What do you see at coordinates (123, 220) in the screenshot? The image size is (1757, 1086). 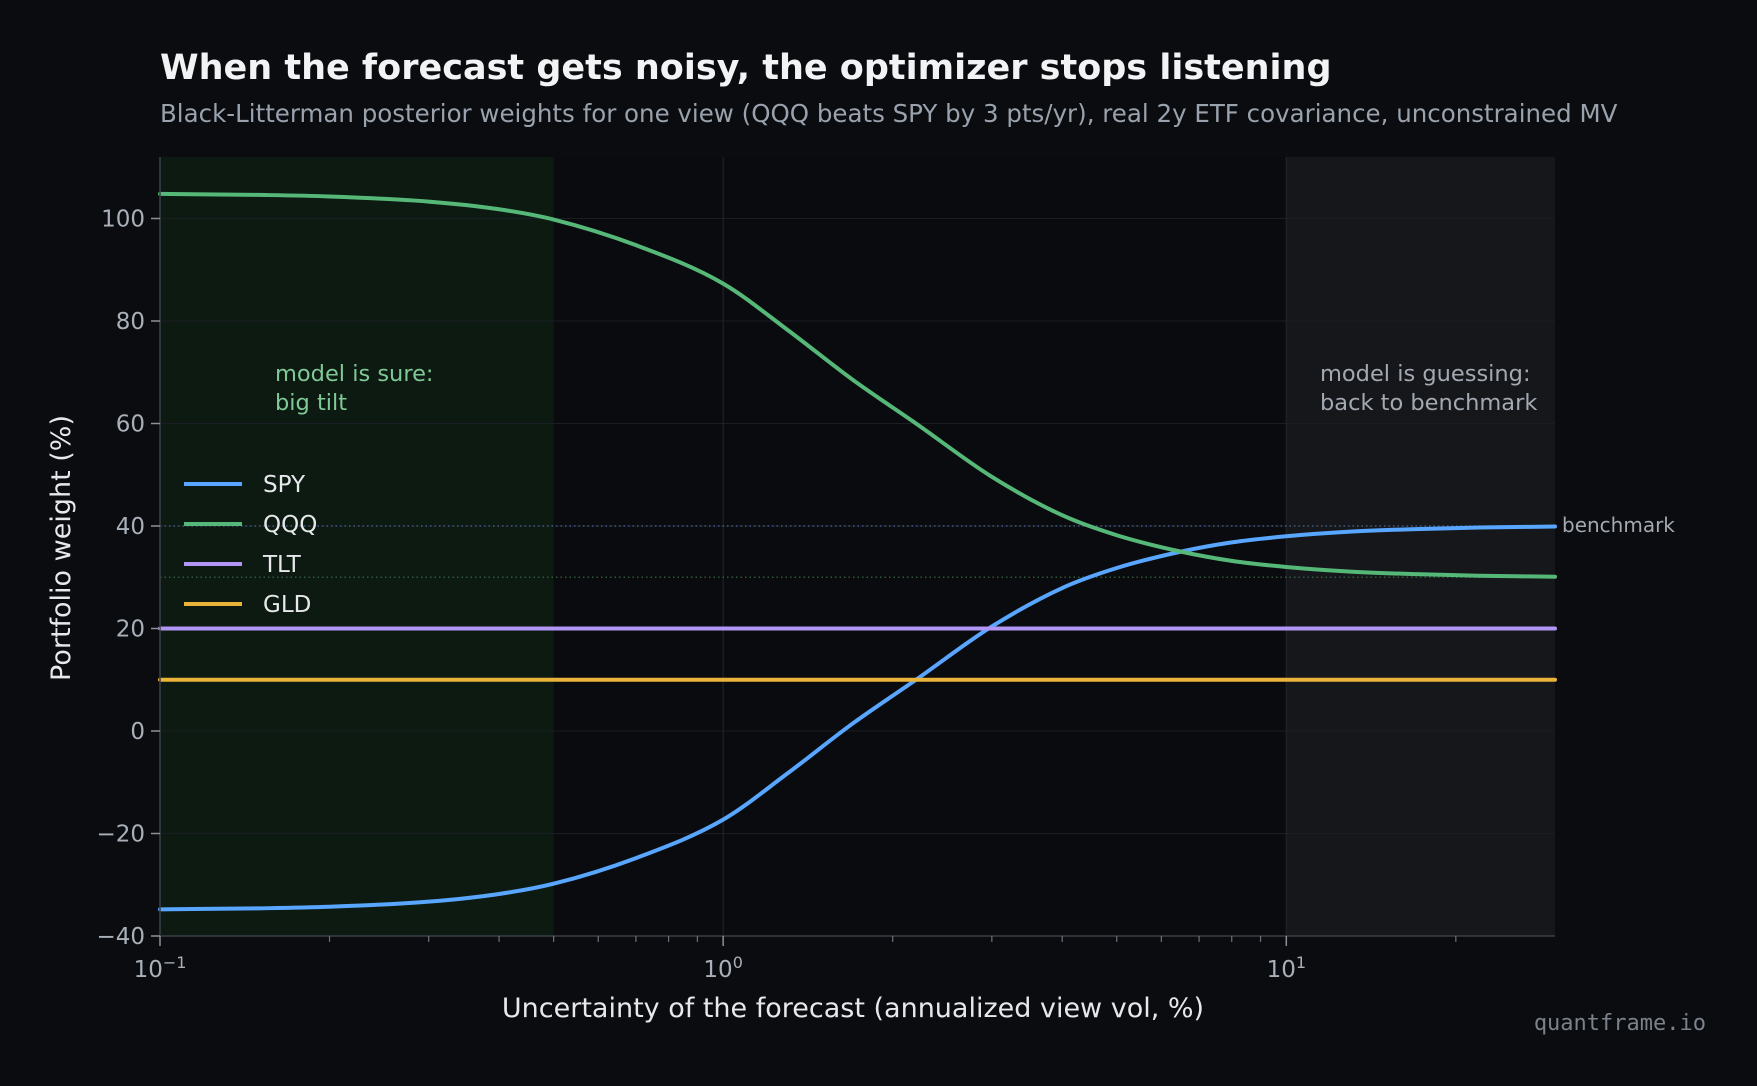 I see `y-tick-label: 100` at bounding box center [123, 220].